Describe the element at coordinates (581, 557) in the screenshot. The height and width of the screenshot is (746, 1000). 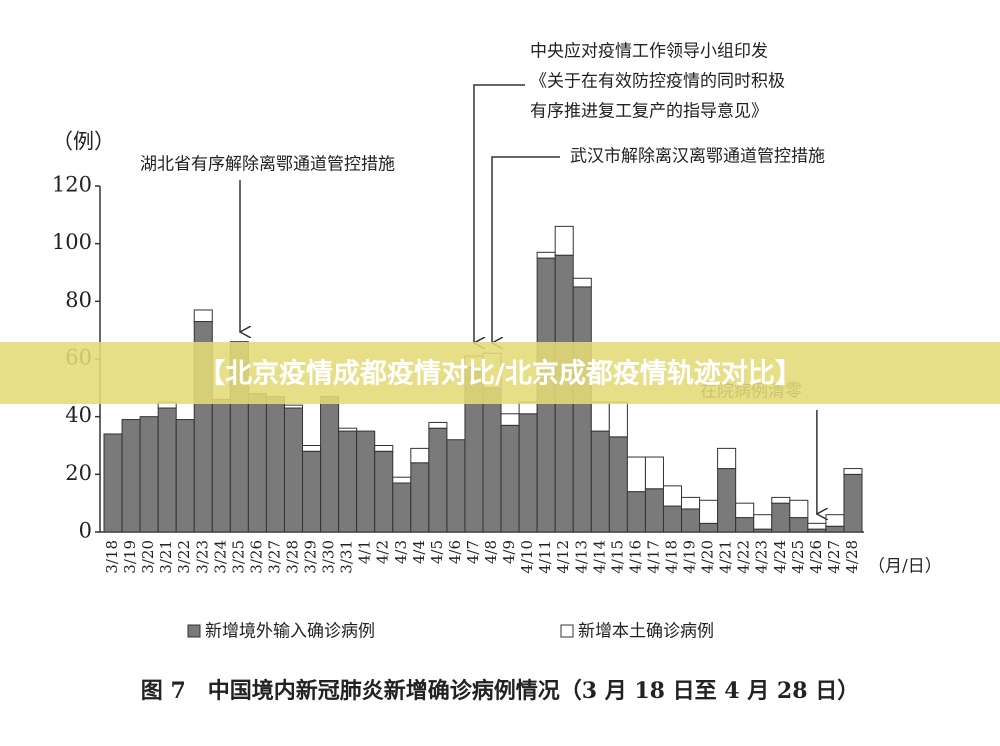
I see `x-tick-label: 4/13` at that location.